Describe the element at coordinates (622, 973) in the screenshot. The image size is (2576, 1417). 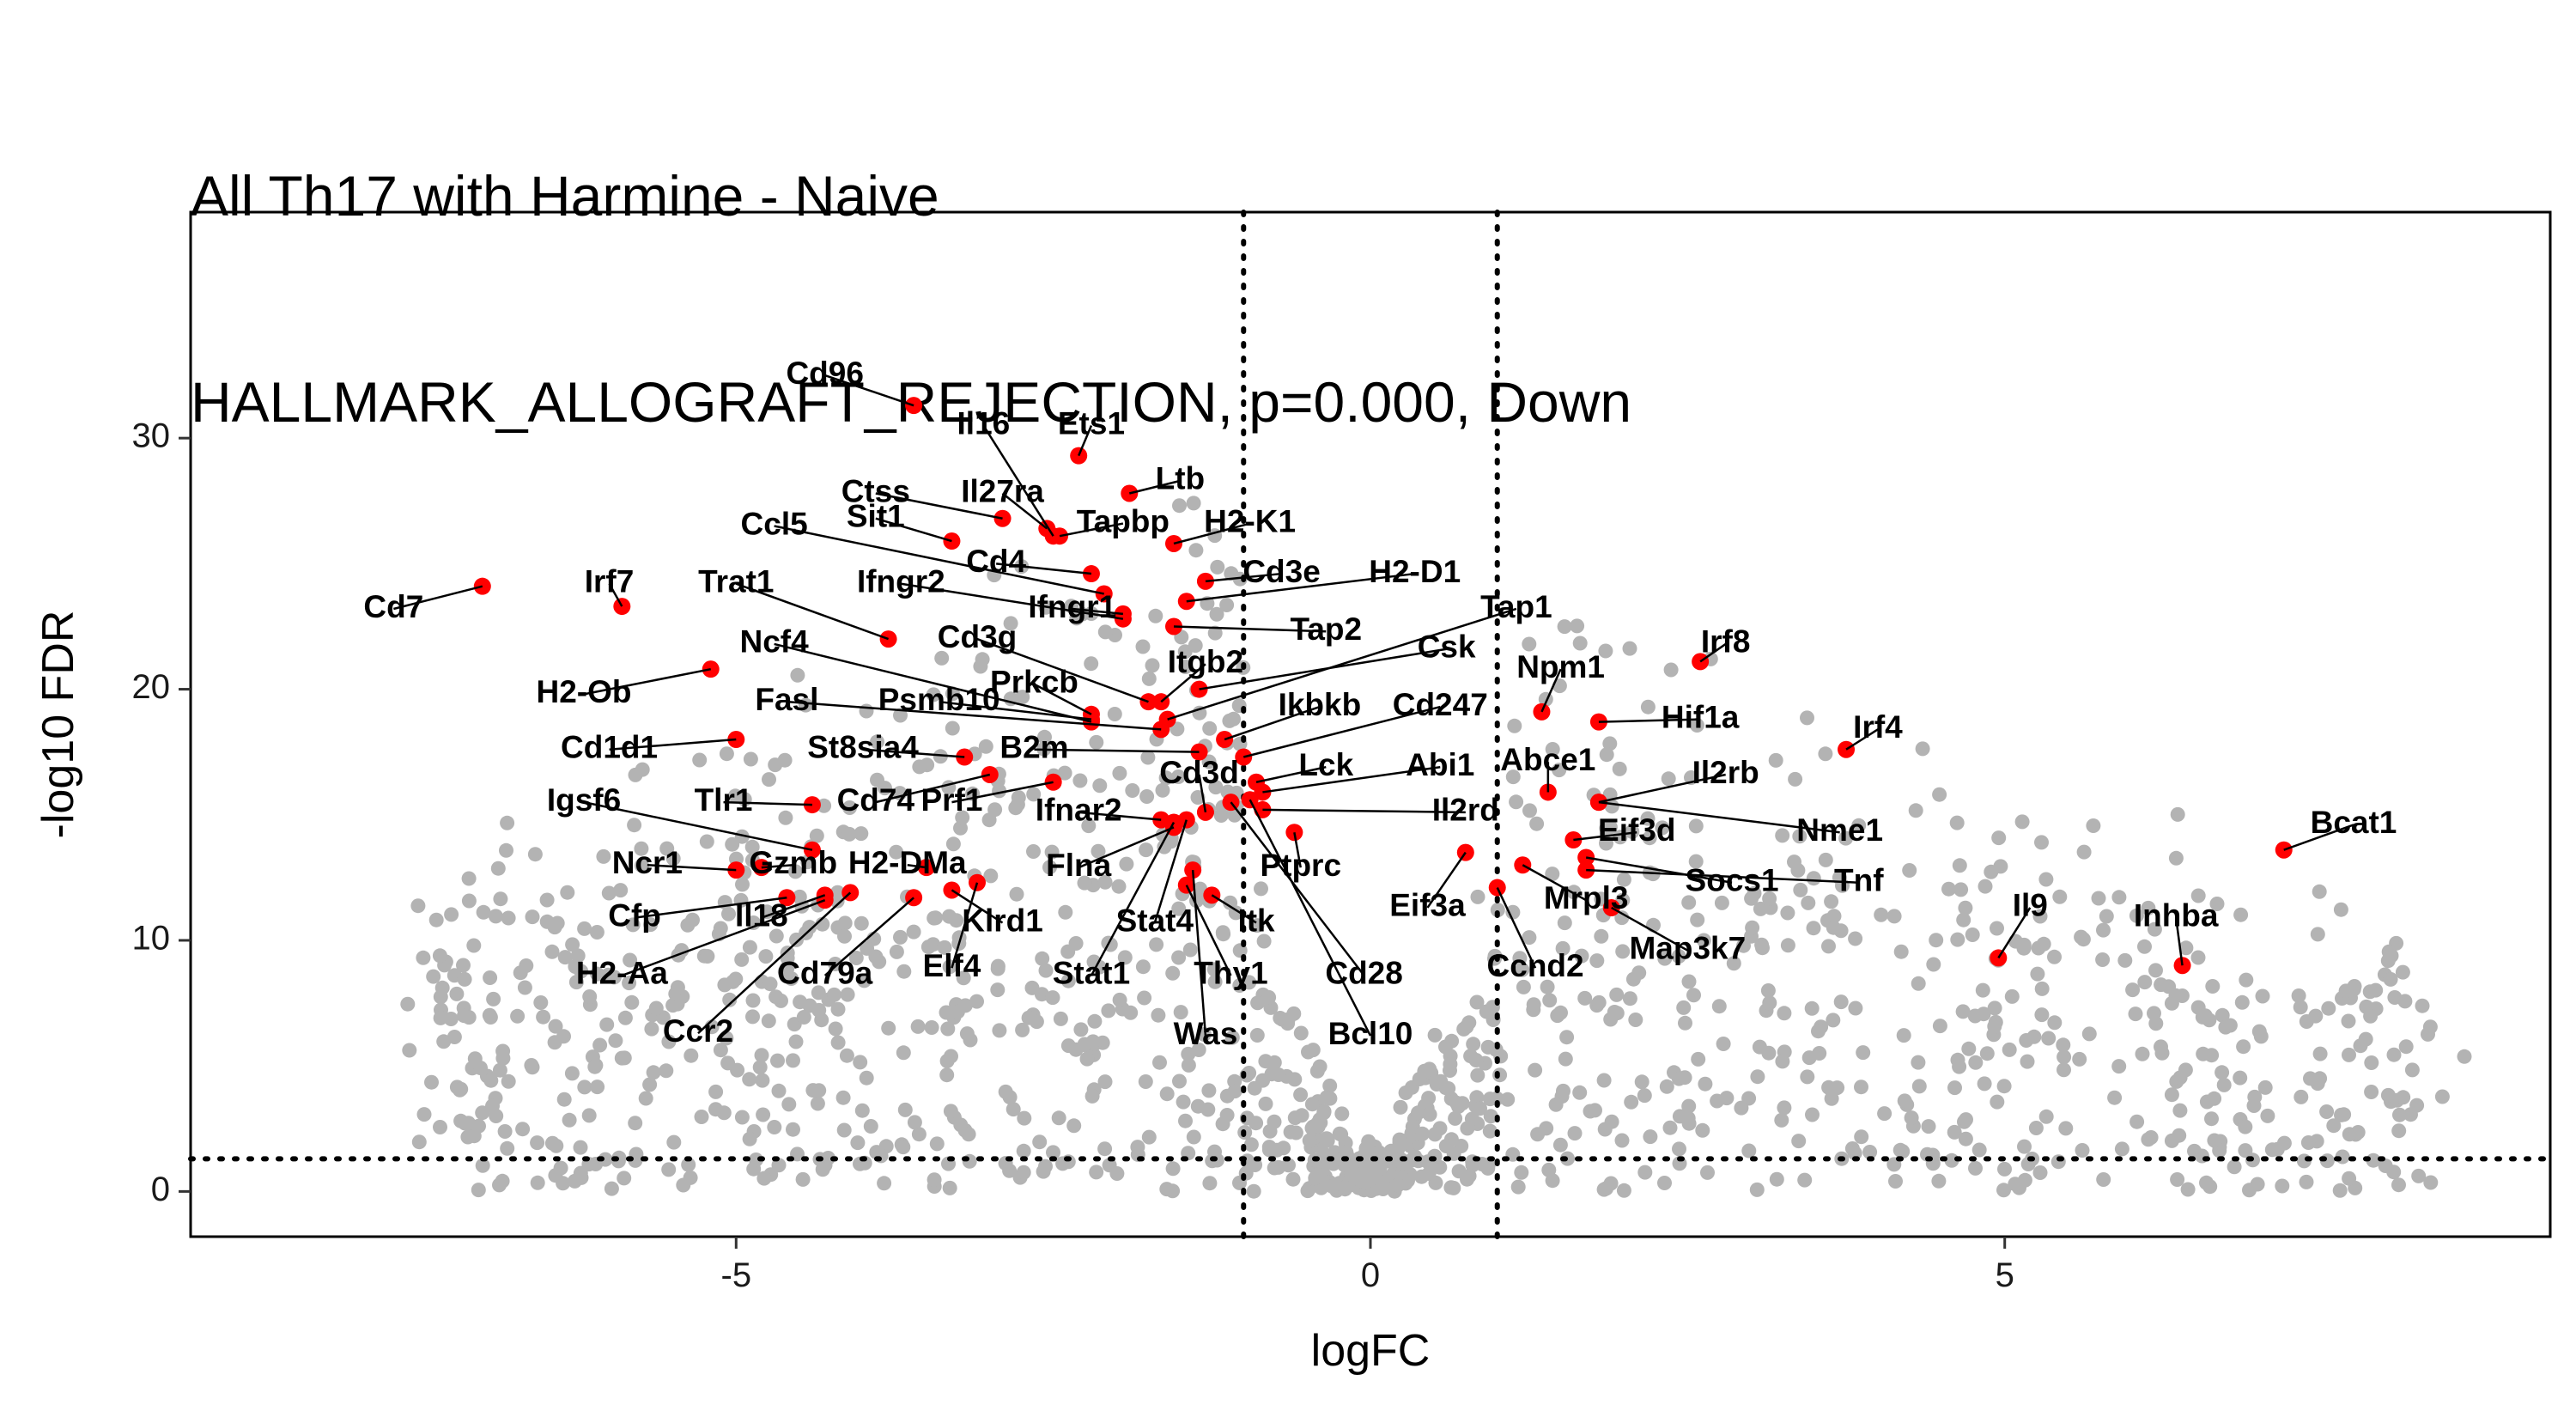
I see `gene-label: H2-Aa` at that location.